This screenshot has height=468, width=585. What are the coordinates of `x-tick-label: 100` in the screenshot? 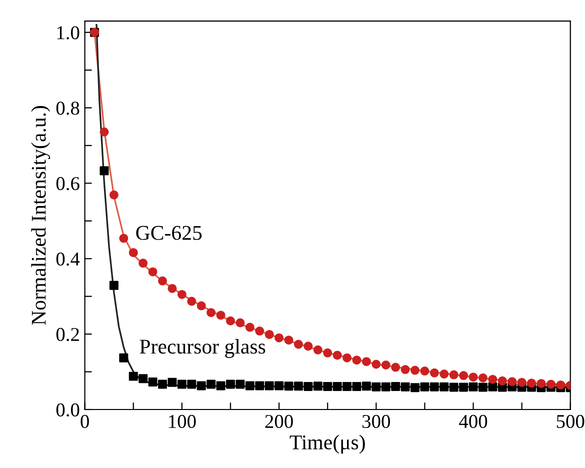 It's located at (182, 421).